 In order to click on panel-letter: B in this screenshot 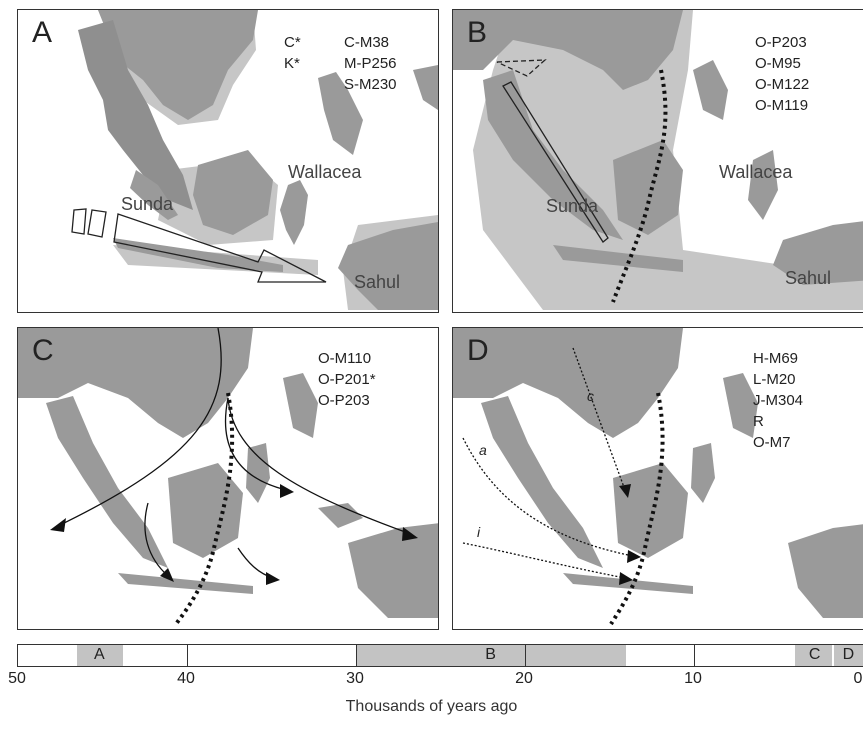, I will do `click(477, 32)`.